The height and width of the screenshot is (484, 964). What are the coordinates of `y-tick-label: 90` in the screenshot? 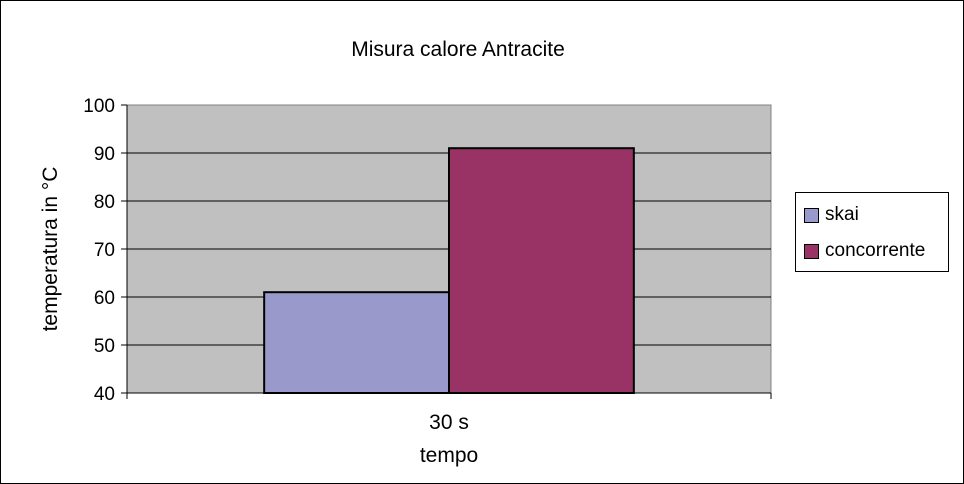 It's located at (104, 154).